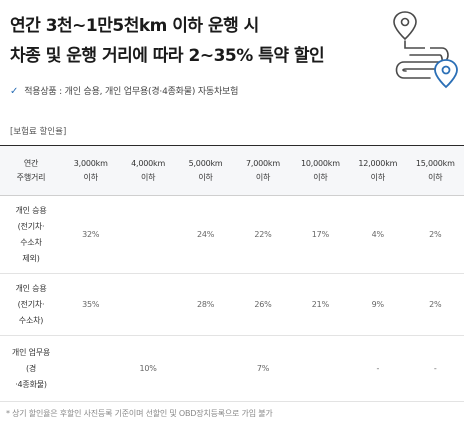 This screenshot has width=474, height=424. I want to click on rate-cell: 24%, so click(205, 234).